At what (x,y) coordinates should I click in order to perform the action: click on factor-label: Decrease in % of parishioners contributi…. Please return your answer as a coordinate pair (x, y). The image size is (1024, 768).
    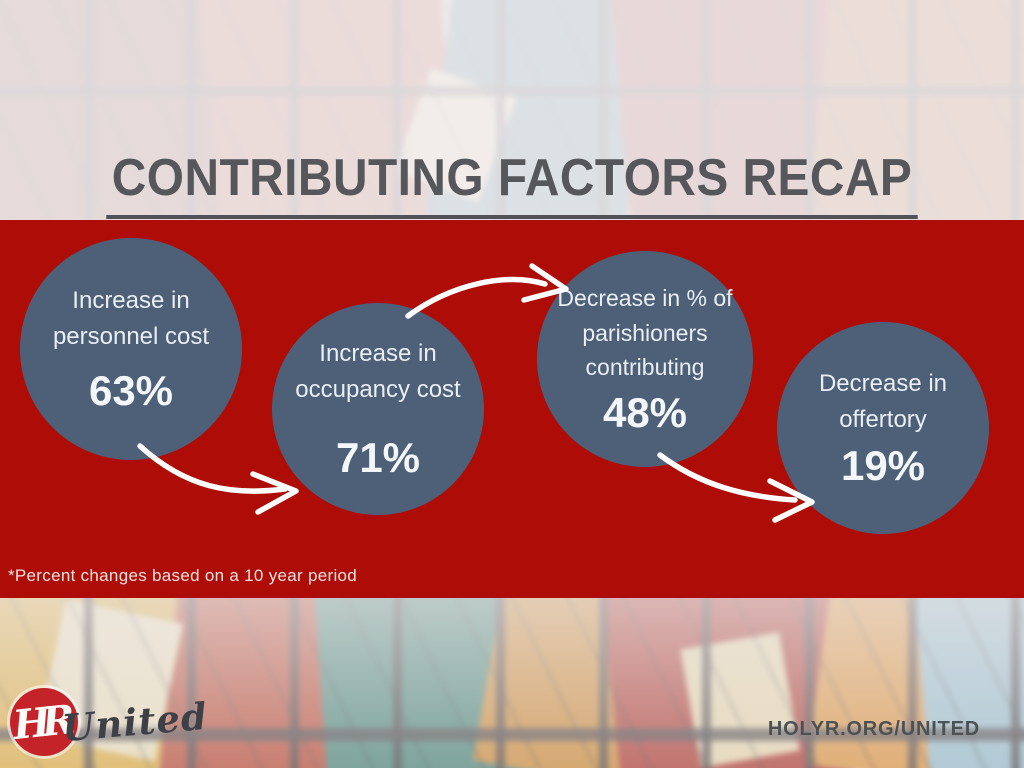
    Looking at the image, I should click on (645, 333).